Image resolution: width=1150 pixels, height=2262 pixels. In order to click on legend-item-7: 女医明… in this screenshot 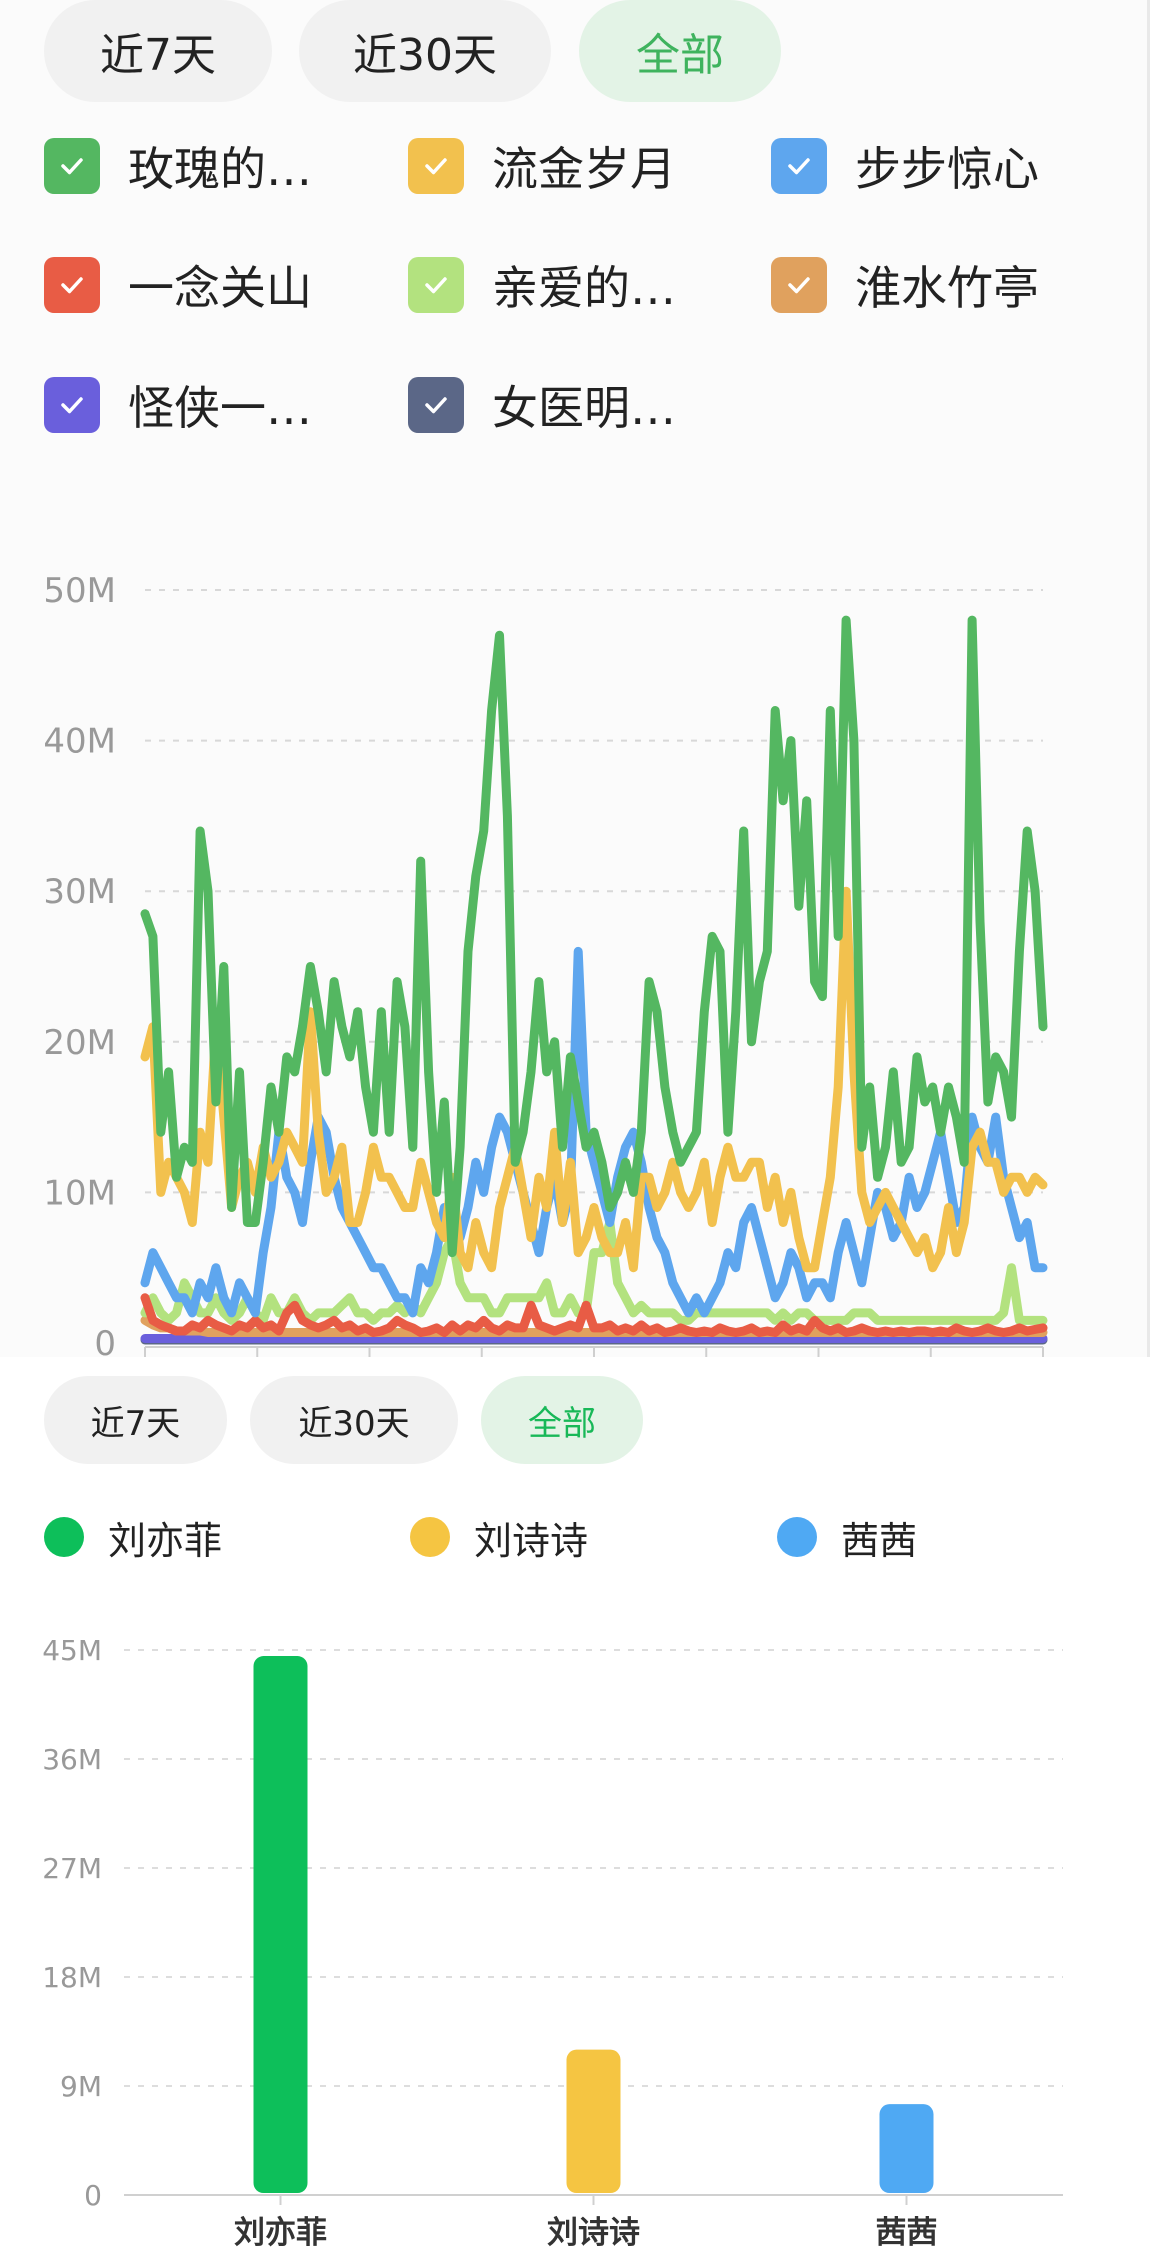, I will do `click(542, 405)`.